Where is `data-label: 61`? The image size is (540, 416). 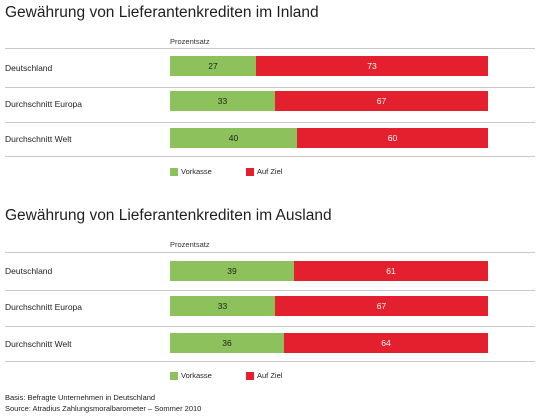
data-label: 61 is located at coordinates (391, 271).